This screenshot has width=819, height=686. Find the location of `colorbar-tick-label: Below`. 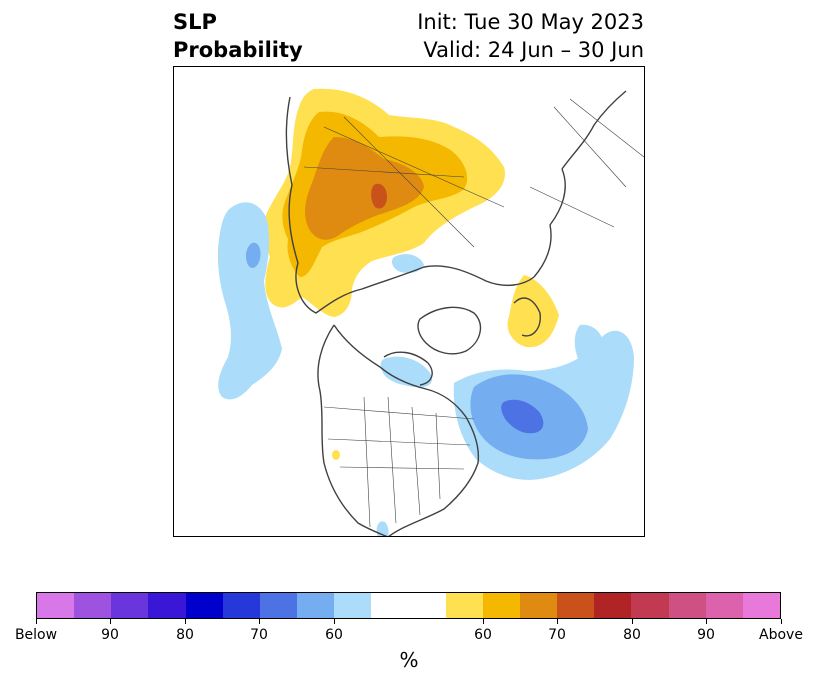

colorbar-tick-label: Below is located at coordinates (36, 635).